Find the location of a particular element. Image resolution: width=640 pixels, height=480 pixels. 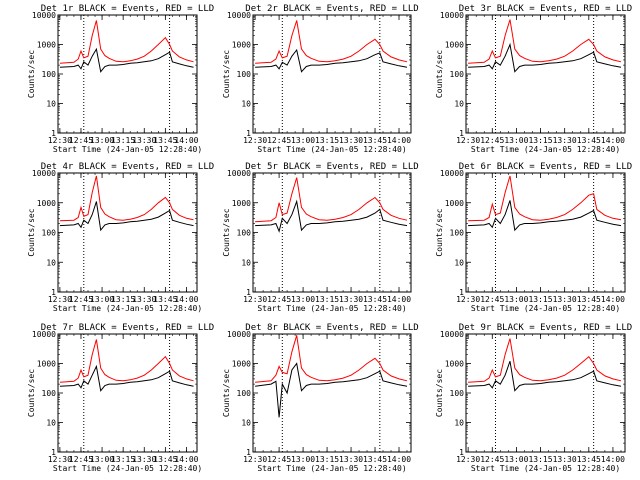

panel-title: Det 5r BLACK = Events, RED = LLD is located at coordinates (331, 167).